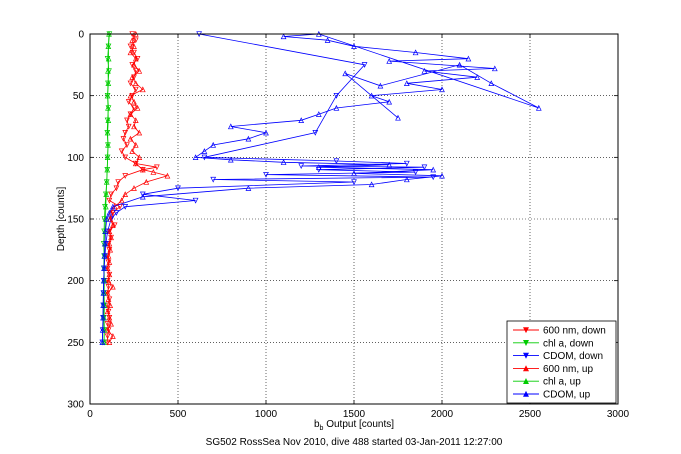 The width and height of the screenshot is (681, 454). I want to click on x-tick-label: 1500, so click(354, 414).